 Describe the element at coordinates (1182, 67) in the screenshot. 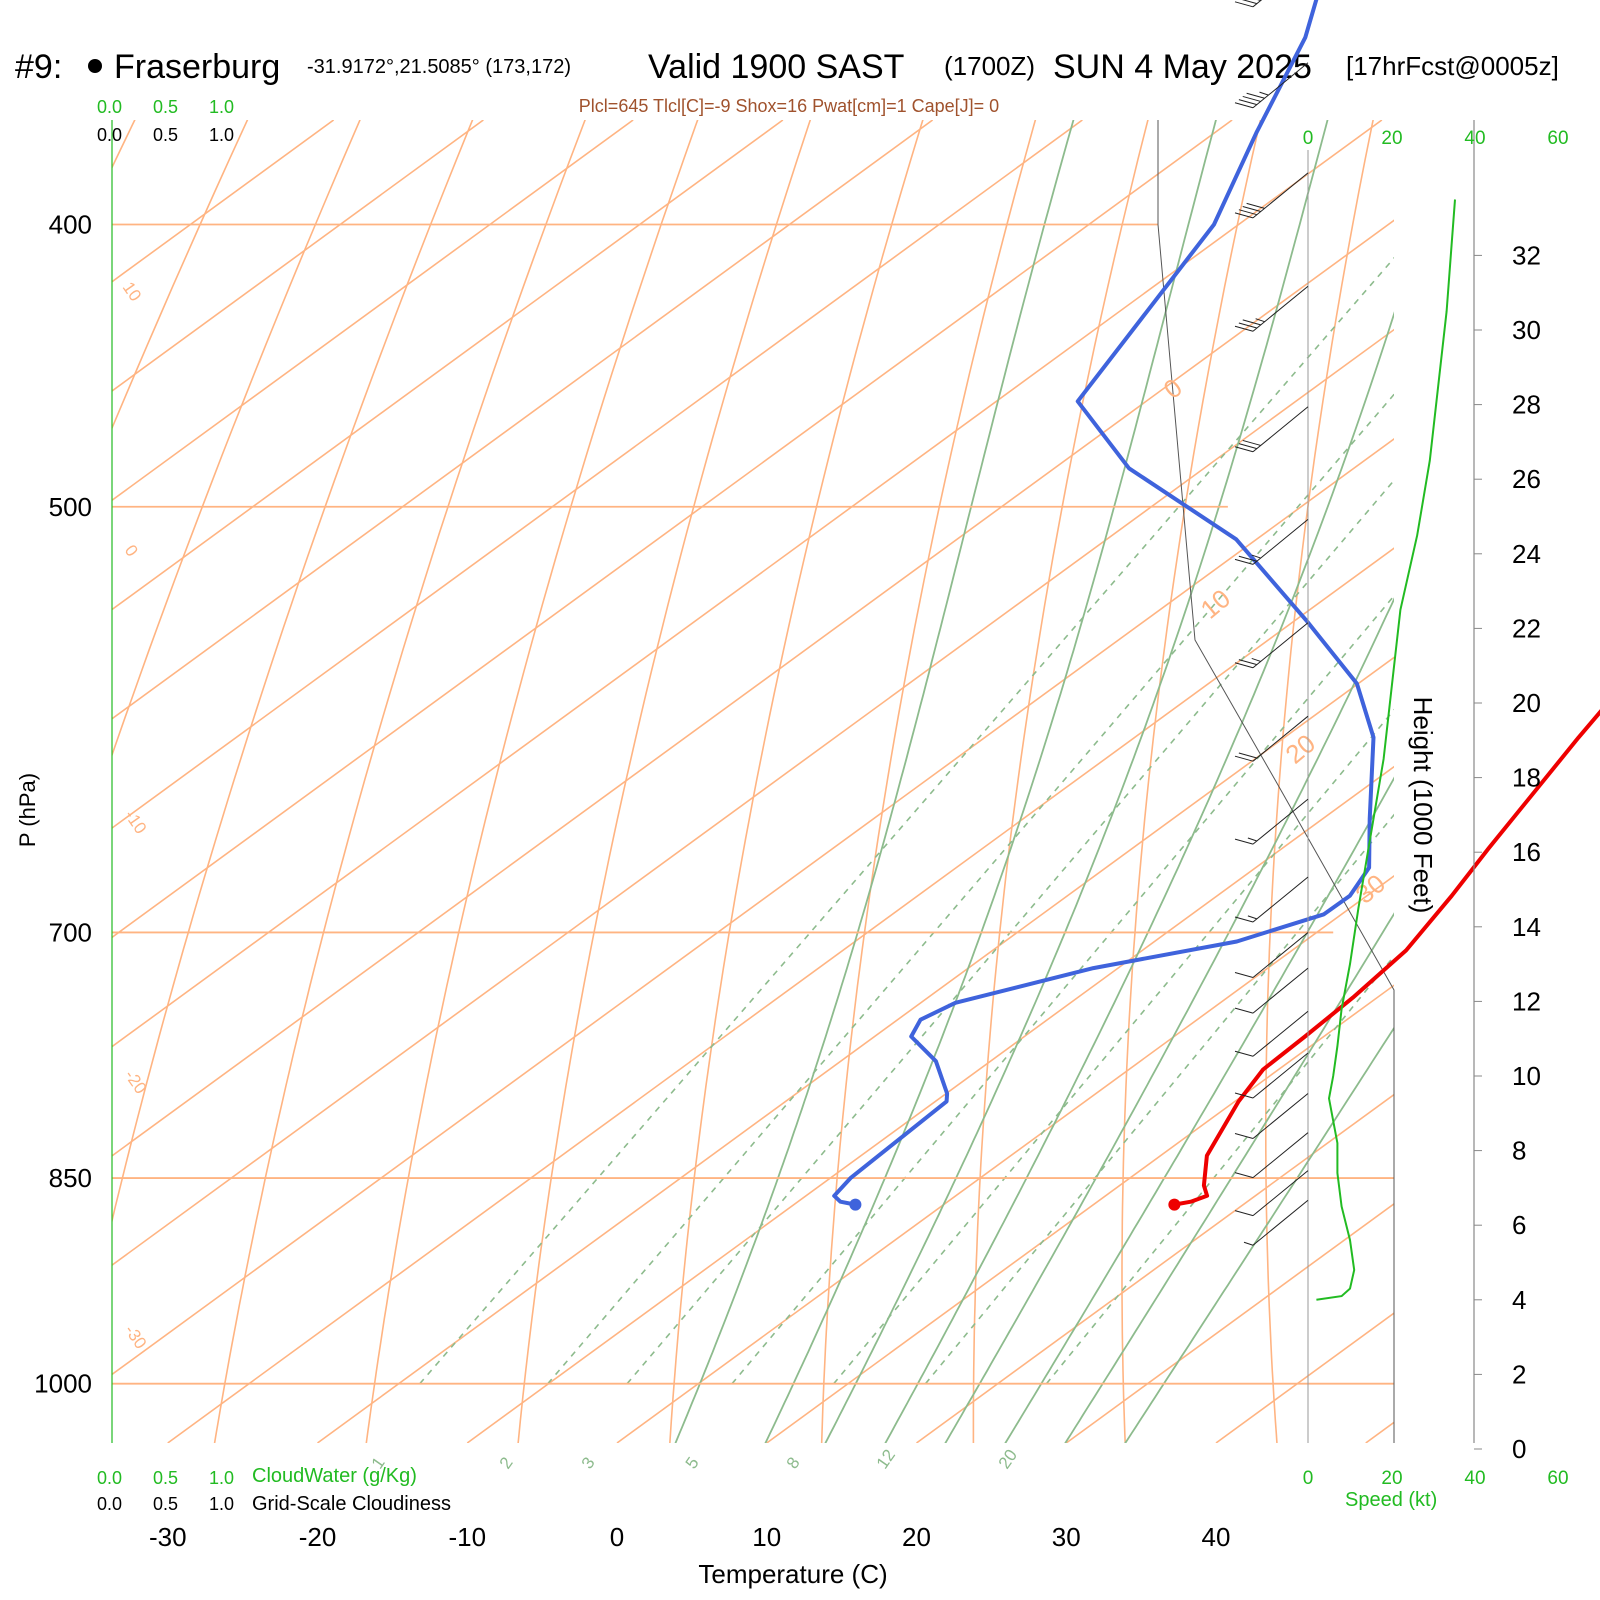

I see `valid-date: SUN 4 May 2025` at that location.